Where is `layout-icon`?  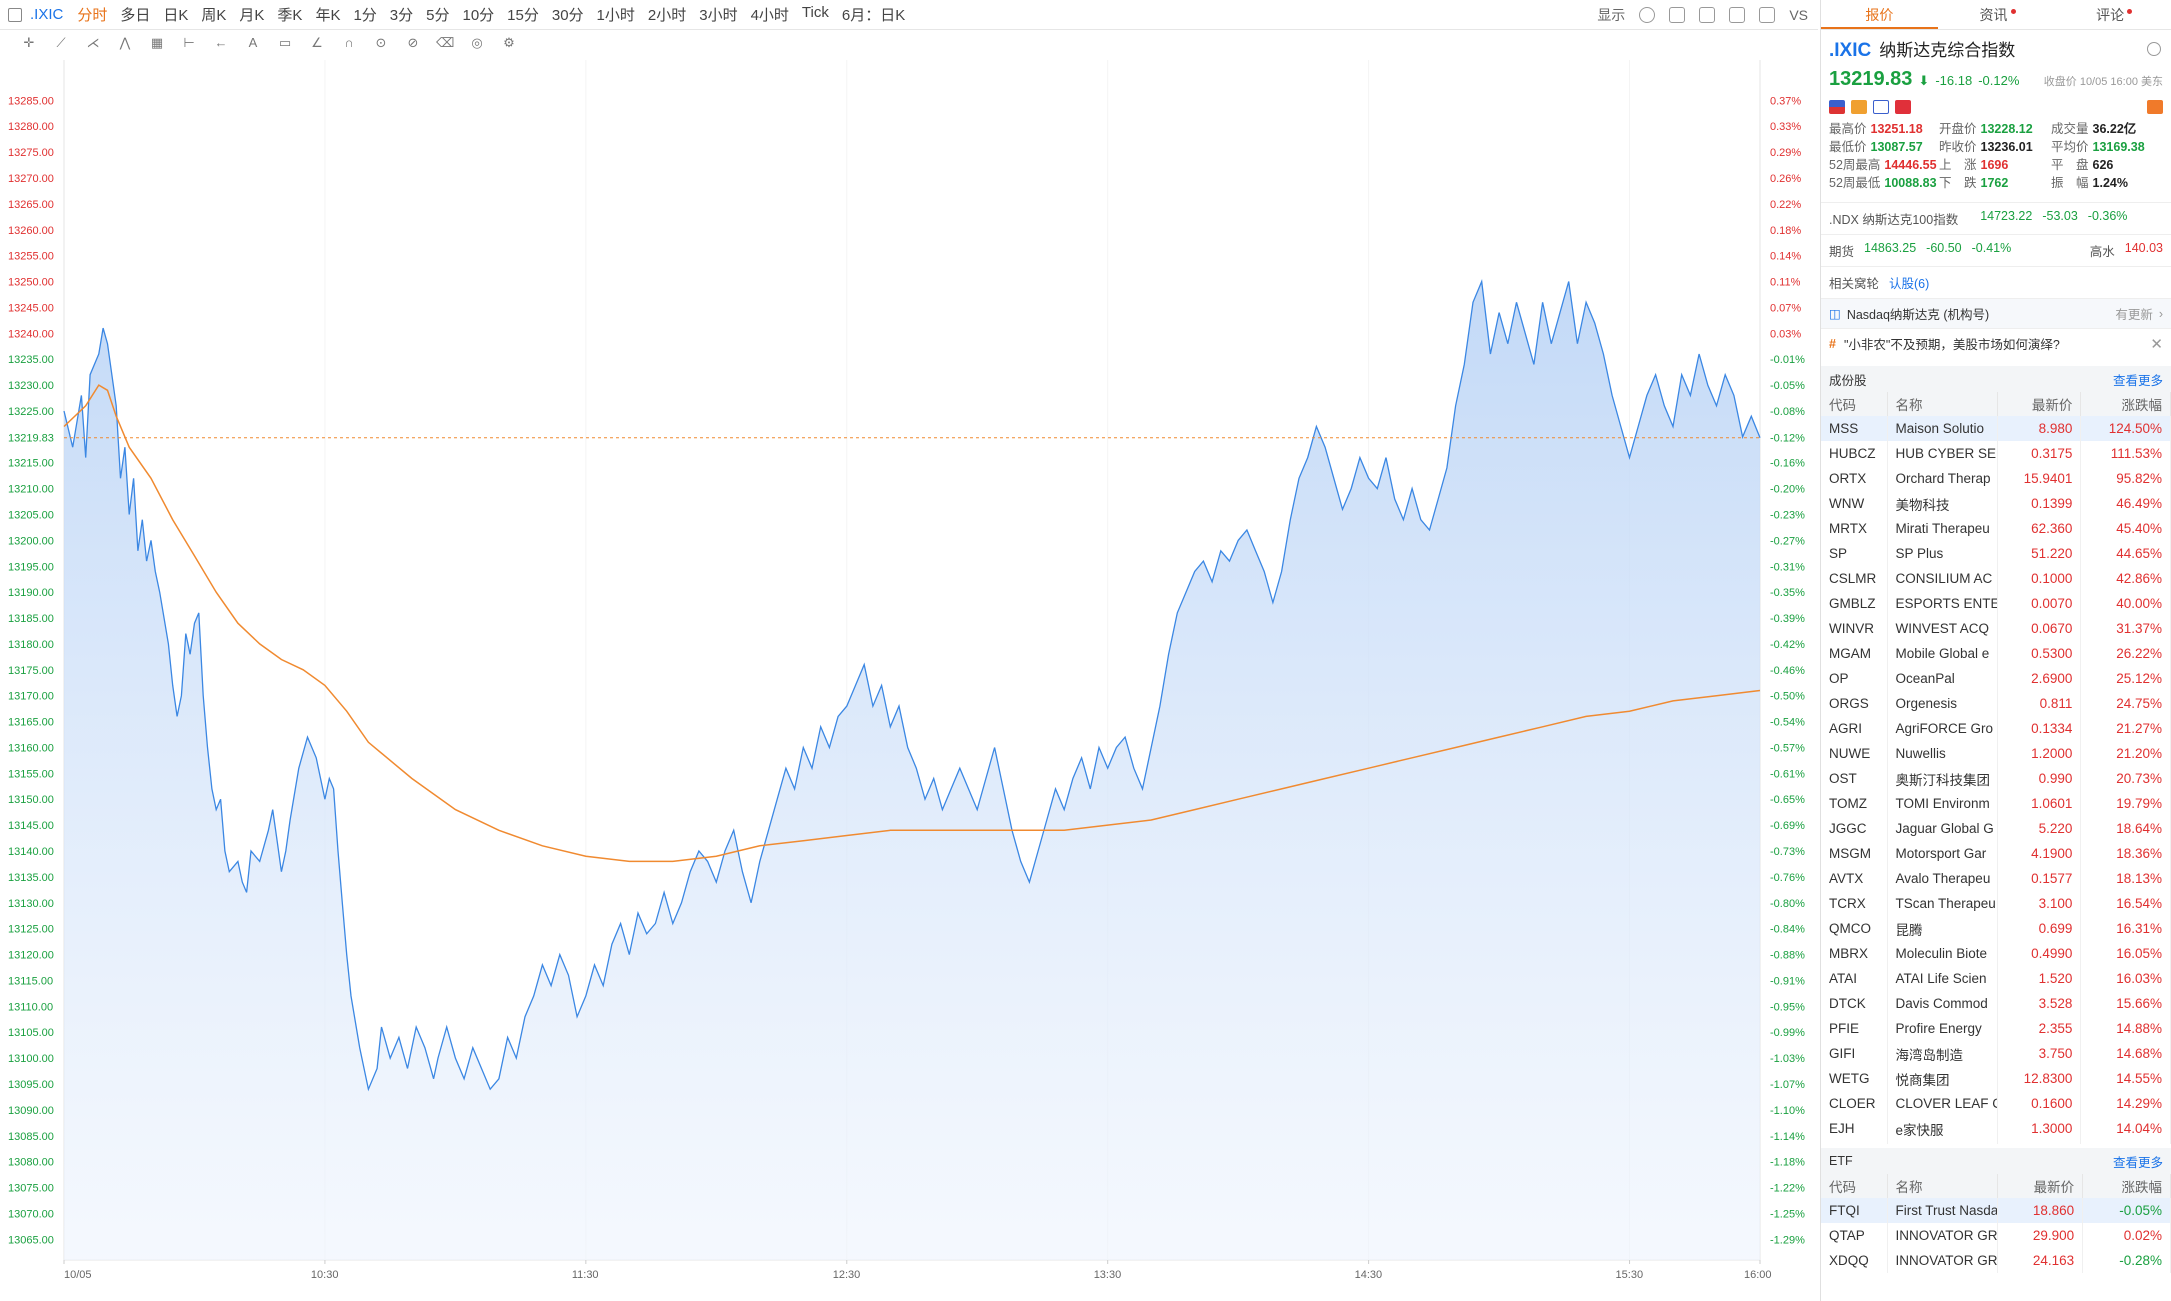 layout-icon is located at coordinates (1677, 15).